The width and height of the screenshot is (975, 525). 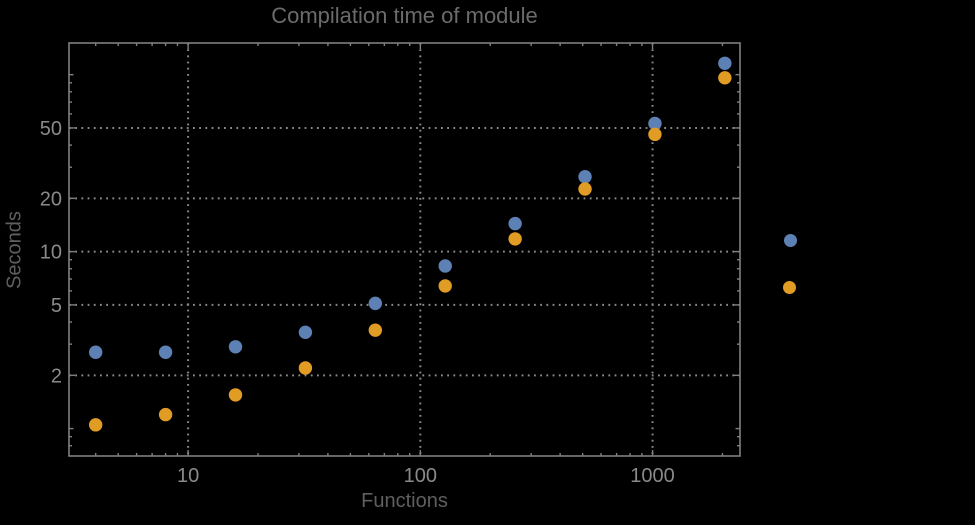 What do you see at coordinates (51, 129) in the screenshot?
I see `y-tick-label: 50` at bounding box center [51, 129].